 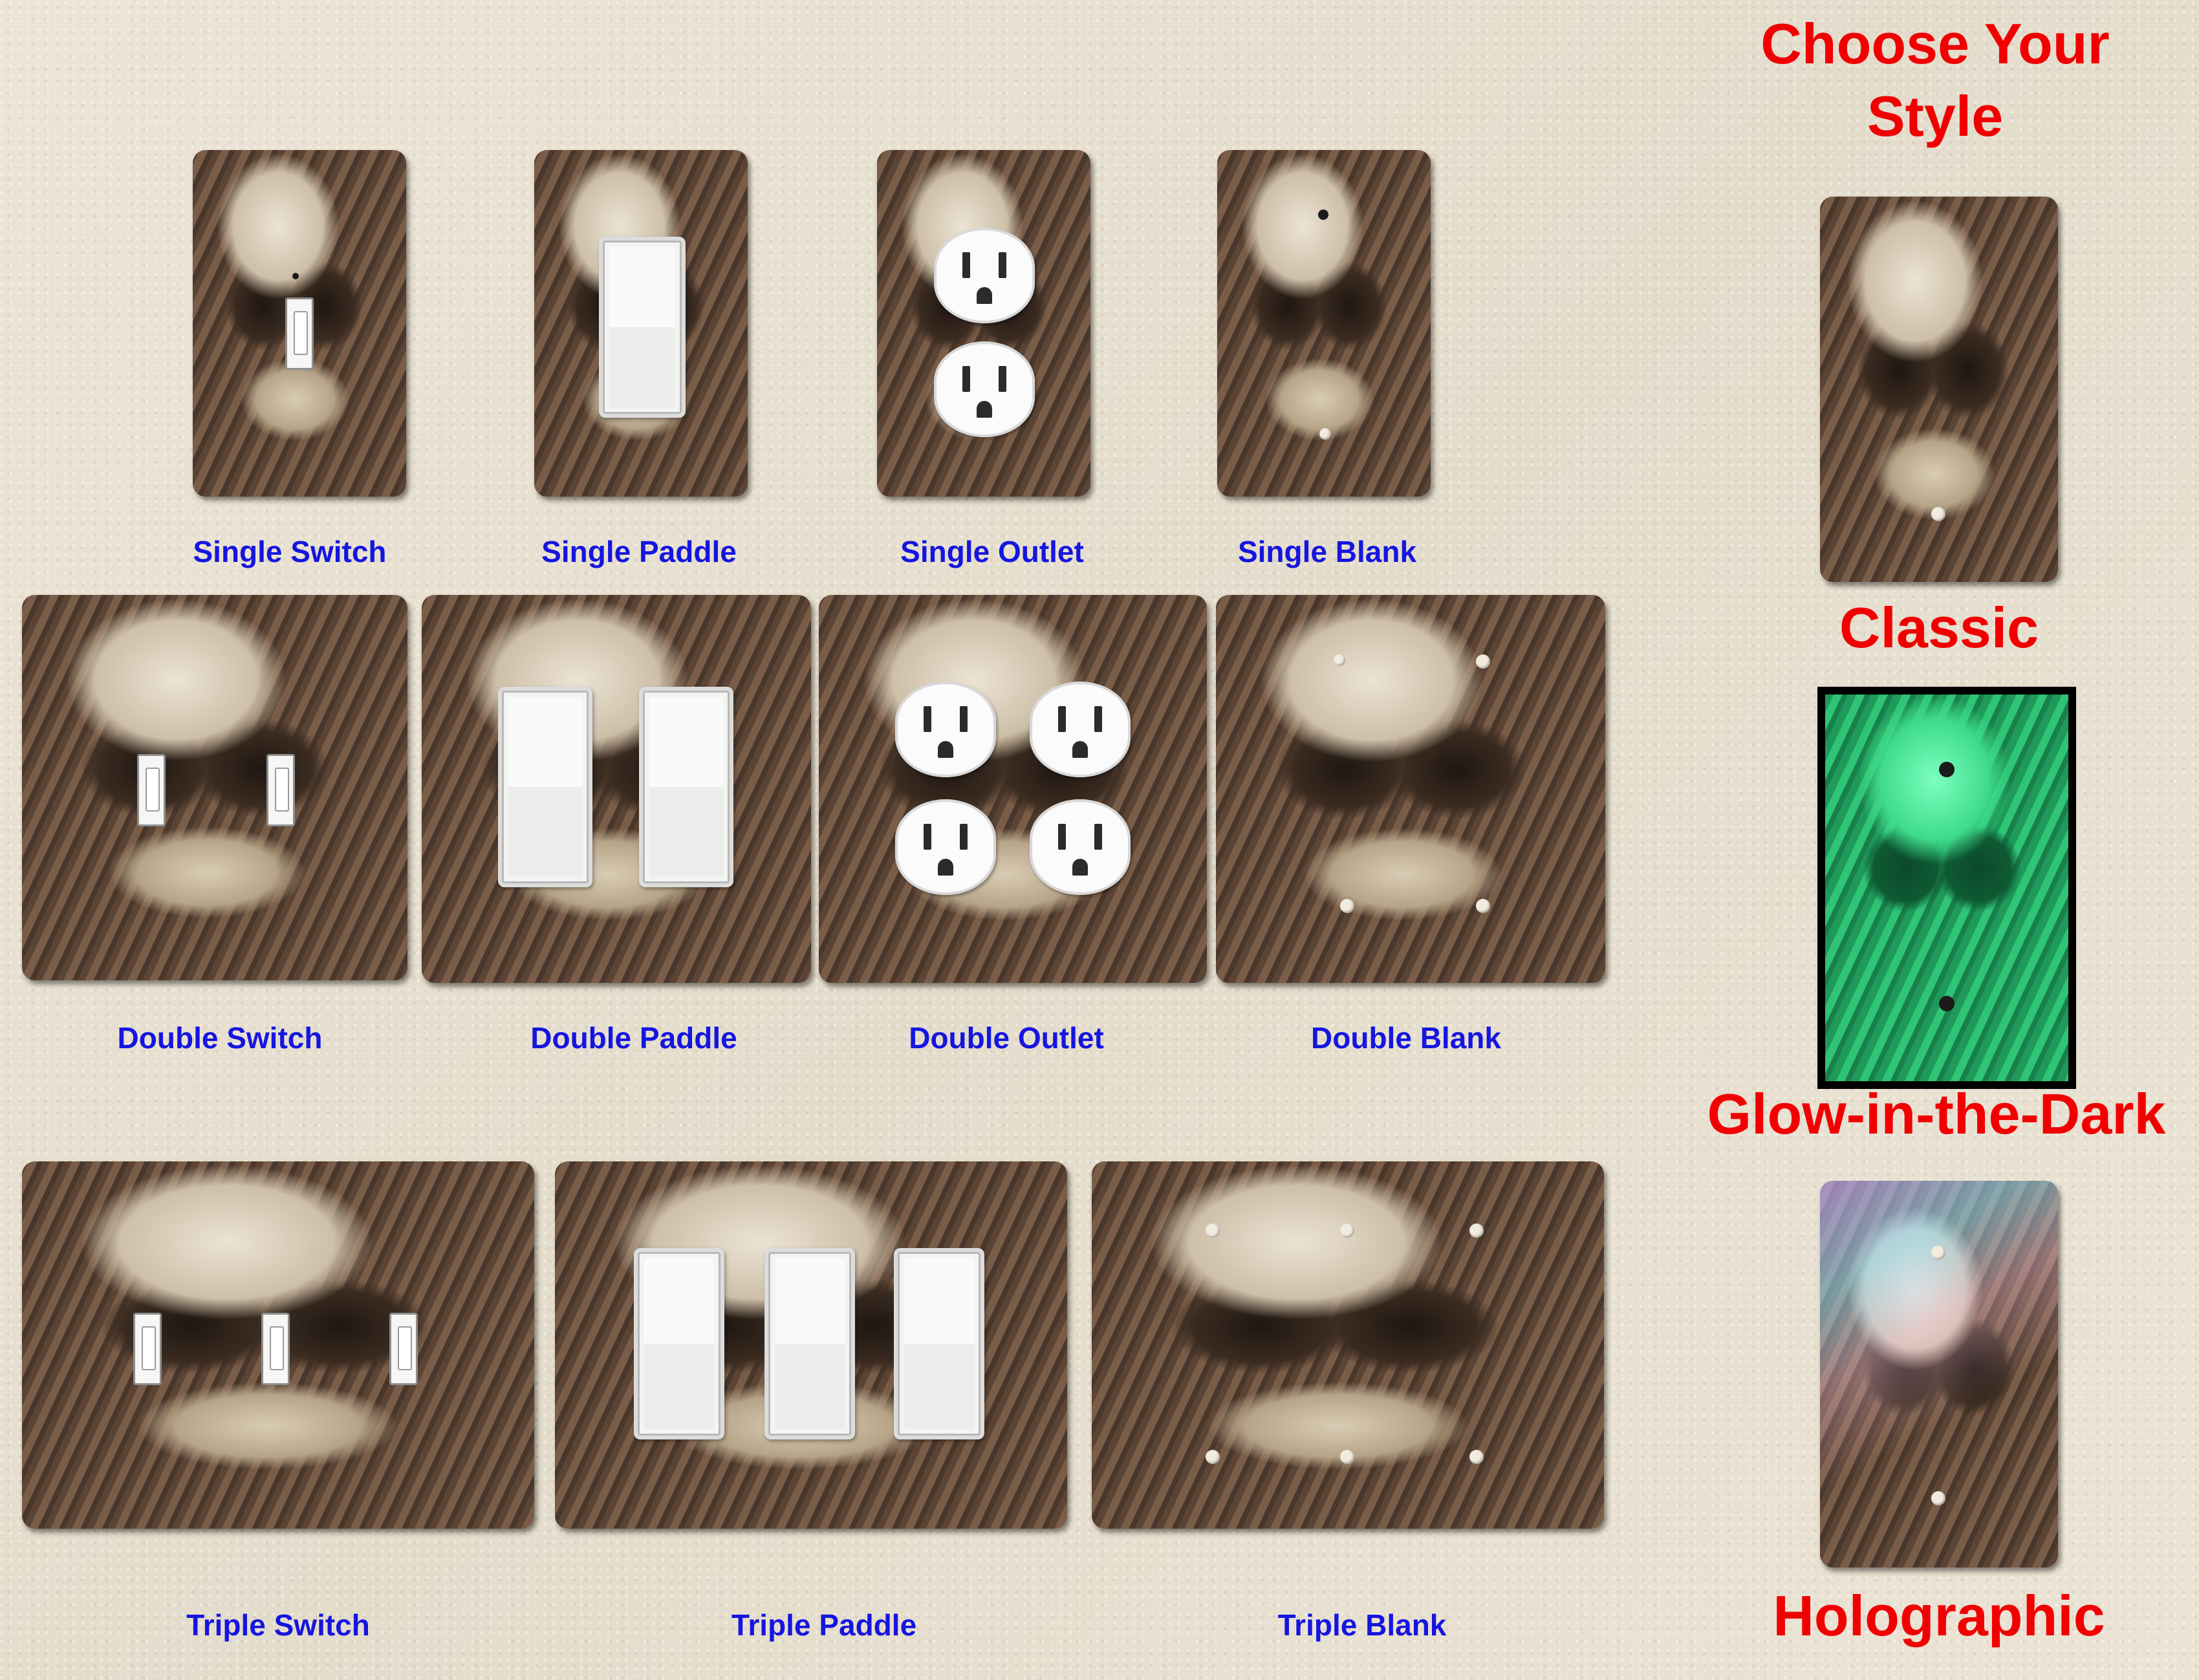 What do you see at coordinates (1946, 888) in the screenshot?
I see `style-glow-swatch` at bounding box center [1946, 888].